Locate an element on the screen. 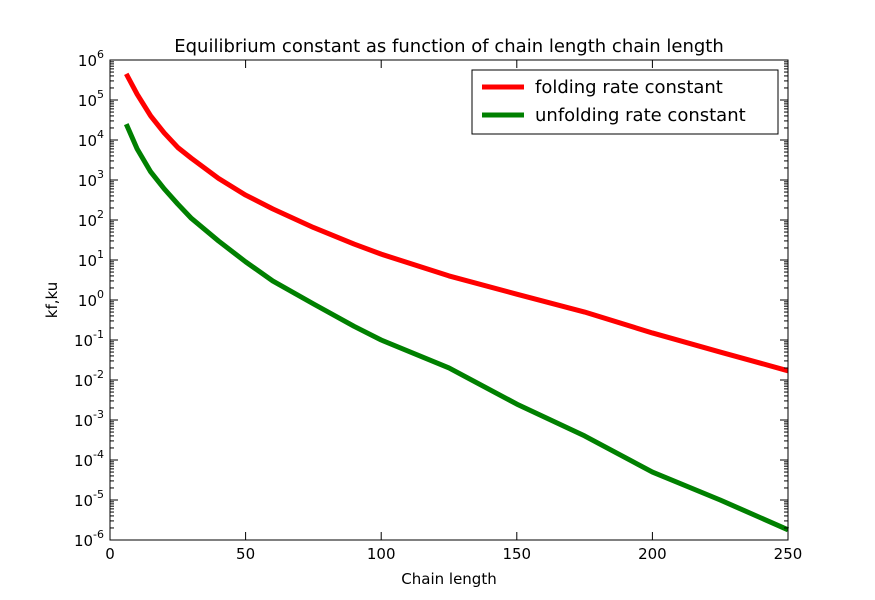  y-tick-label: 10⁻⁶ is located at coordinates (89, 539).